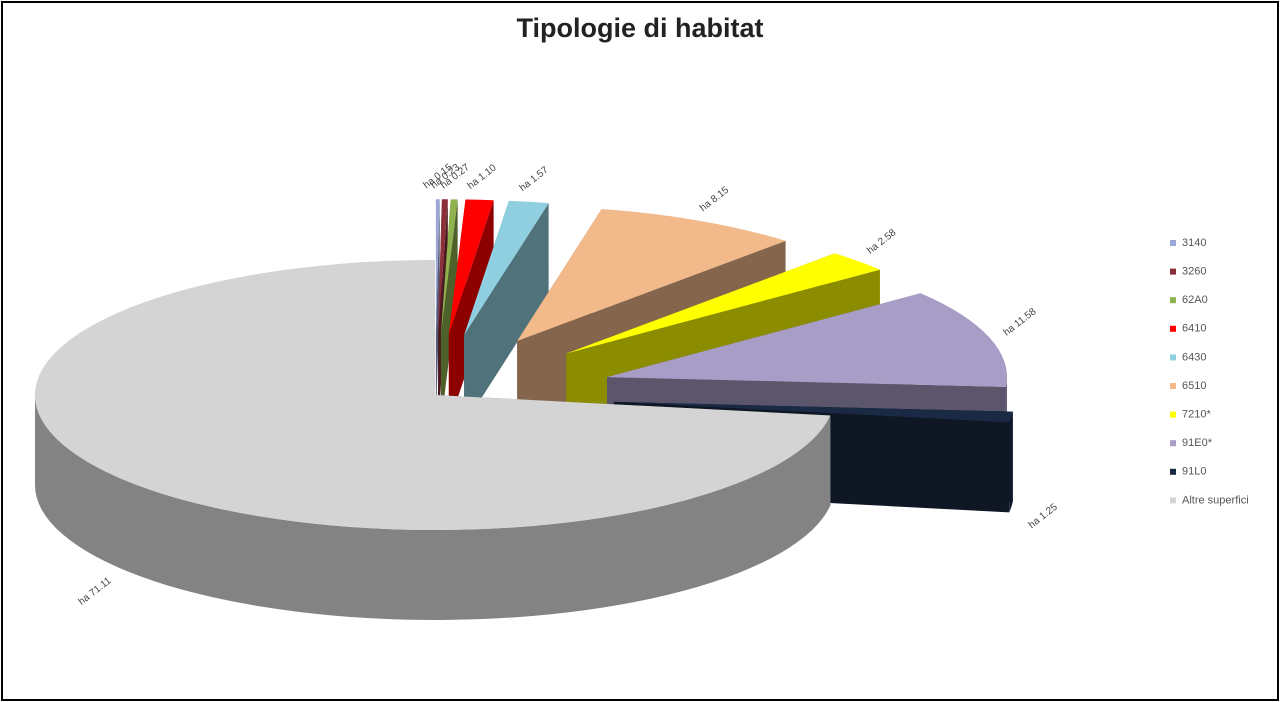 The width and height of the screenshot is (1282, 702). Describe the element at coordinates (1043, 515) in the screenshot. I see `data-label: ha 1.25` at that location.